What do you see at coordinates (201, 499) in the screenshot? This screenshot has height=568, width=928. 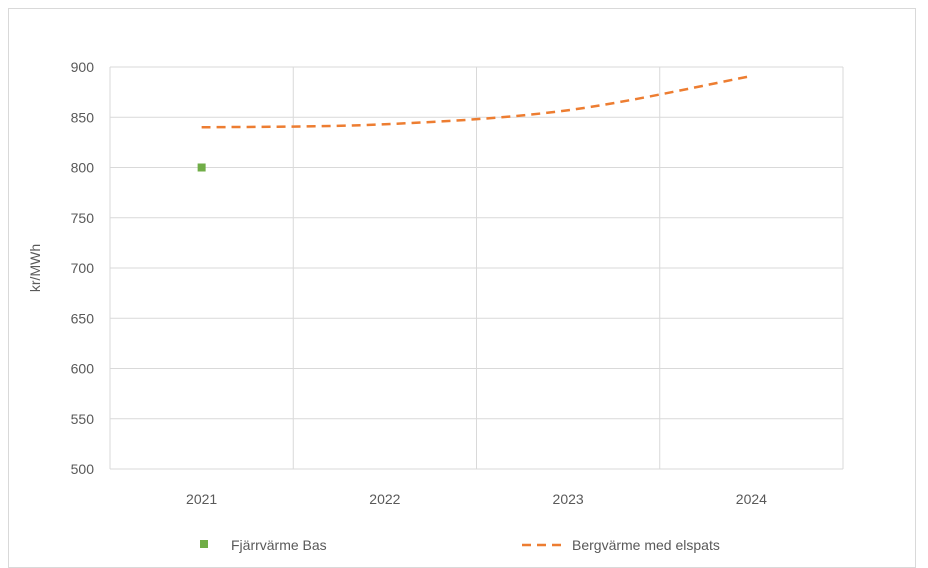 I see `x-tick-label: 2021` at bounding box center [201, 499].